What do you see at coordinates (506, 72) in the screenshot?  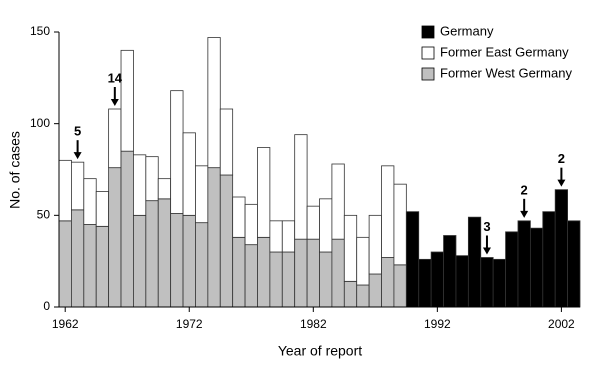 I see `legend-label: Former West Germany` at bounding box center [506, 72].